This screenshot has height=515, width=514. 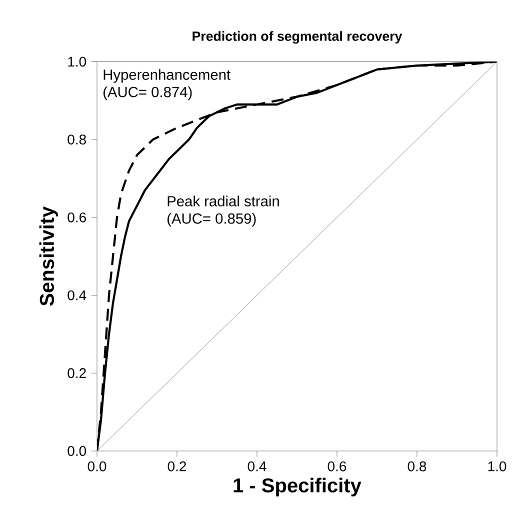 I want to click on x-tick-label: 0.4, so click(x=257, y=466).